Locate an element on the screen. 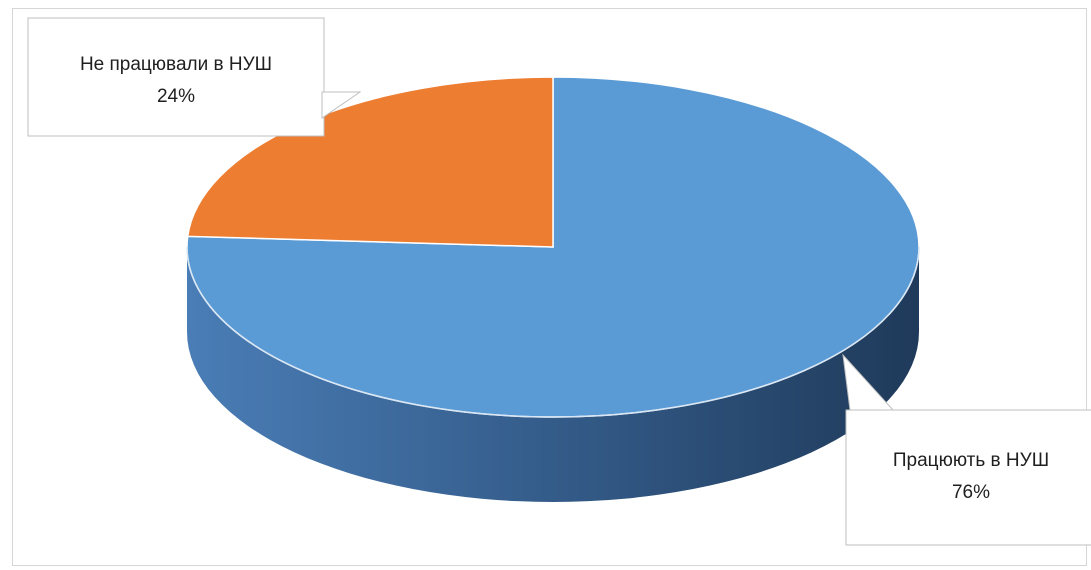  data-label-category: Працюють в НУШ is located at coordinates (971, 460).